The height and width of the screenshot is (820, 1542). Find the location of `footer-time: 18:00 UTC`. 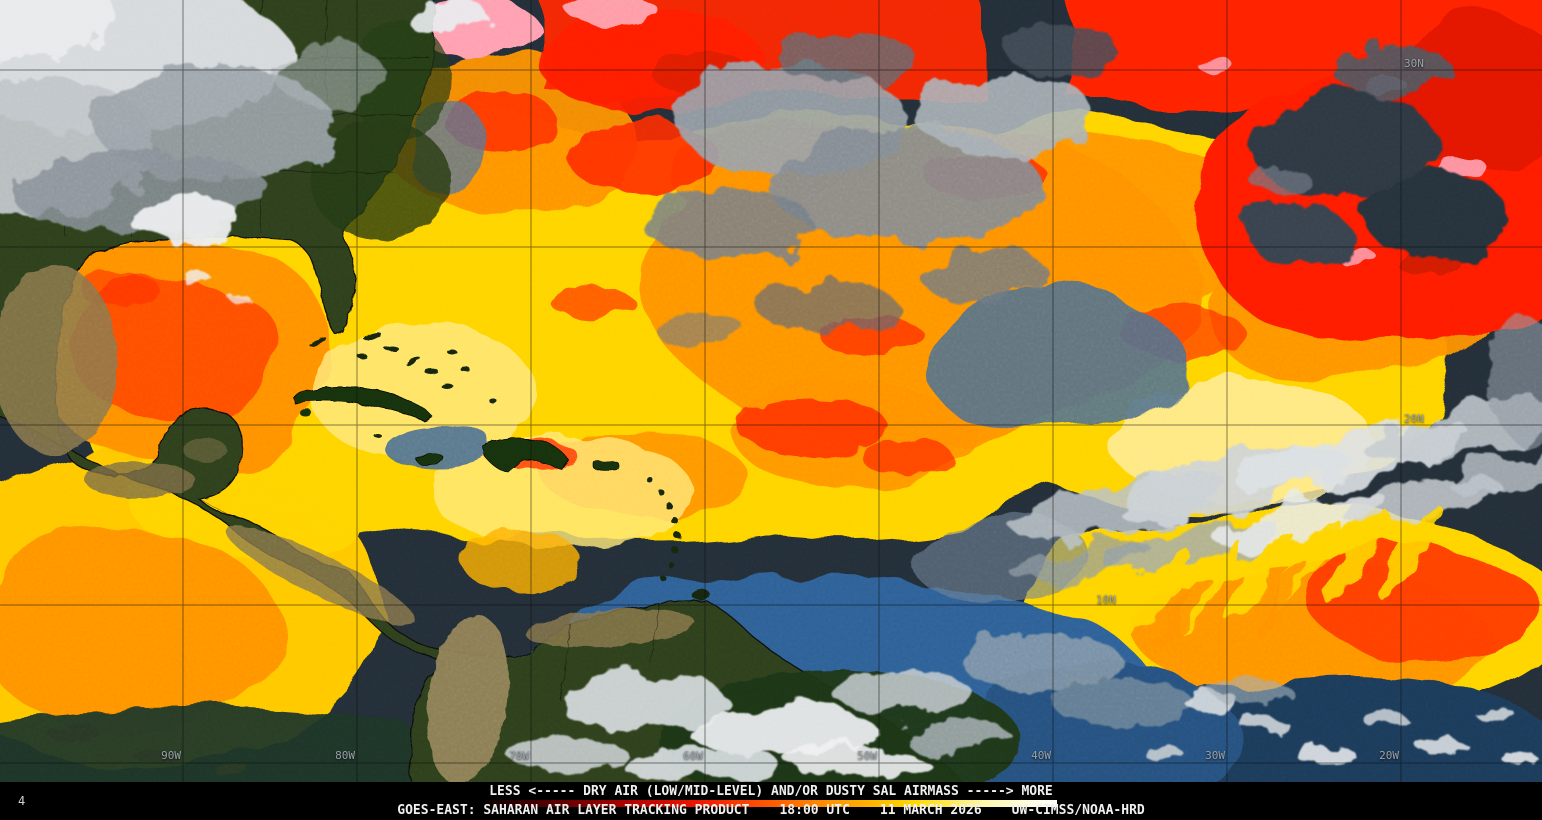

footer-time: 18:00 UTC is located at coordinates (814, 810).